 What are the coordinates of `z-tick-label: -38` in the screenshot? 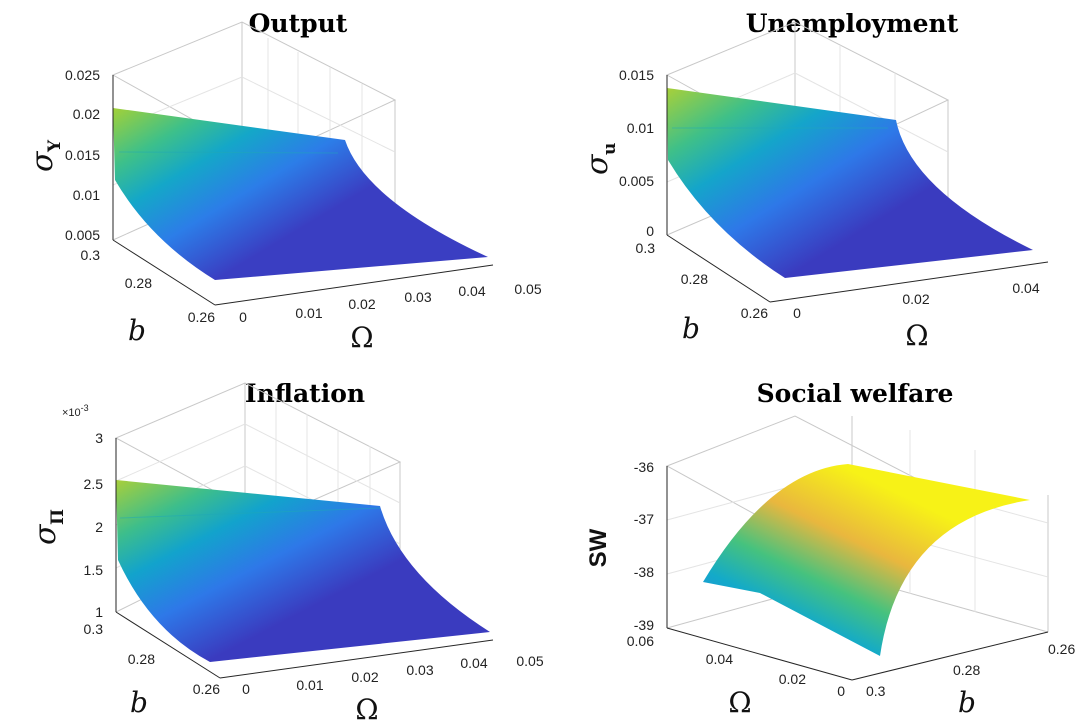 It's located at (644, 572).